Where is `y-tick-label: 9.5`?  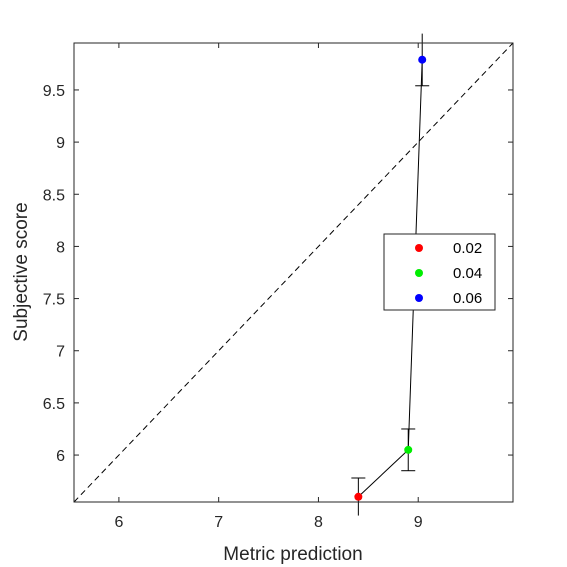
y-tick-label: 9.5 is located at coordinates (54, 91).